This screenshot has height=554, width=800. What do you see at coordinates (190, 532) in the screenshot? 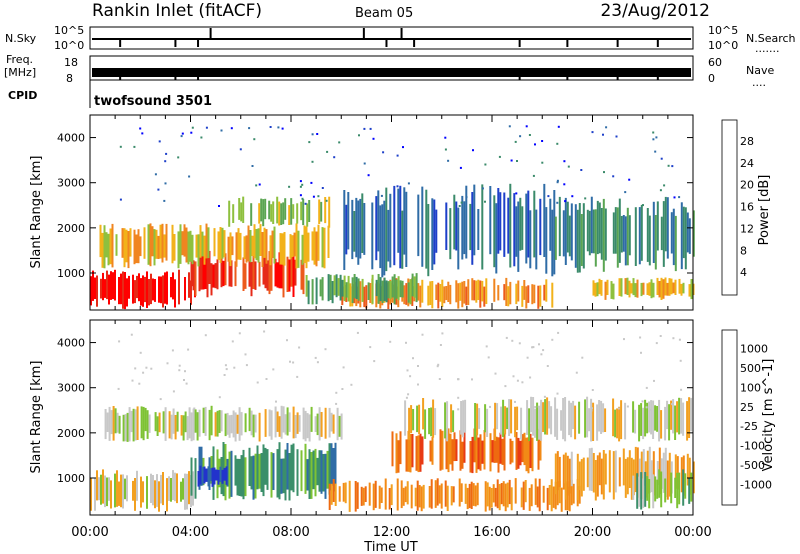
I see `x-tick-label: 04:00` at bounding box center [190, 532].